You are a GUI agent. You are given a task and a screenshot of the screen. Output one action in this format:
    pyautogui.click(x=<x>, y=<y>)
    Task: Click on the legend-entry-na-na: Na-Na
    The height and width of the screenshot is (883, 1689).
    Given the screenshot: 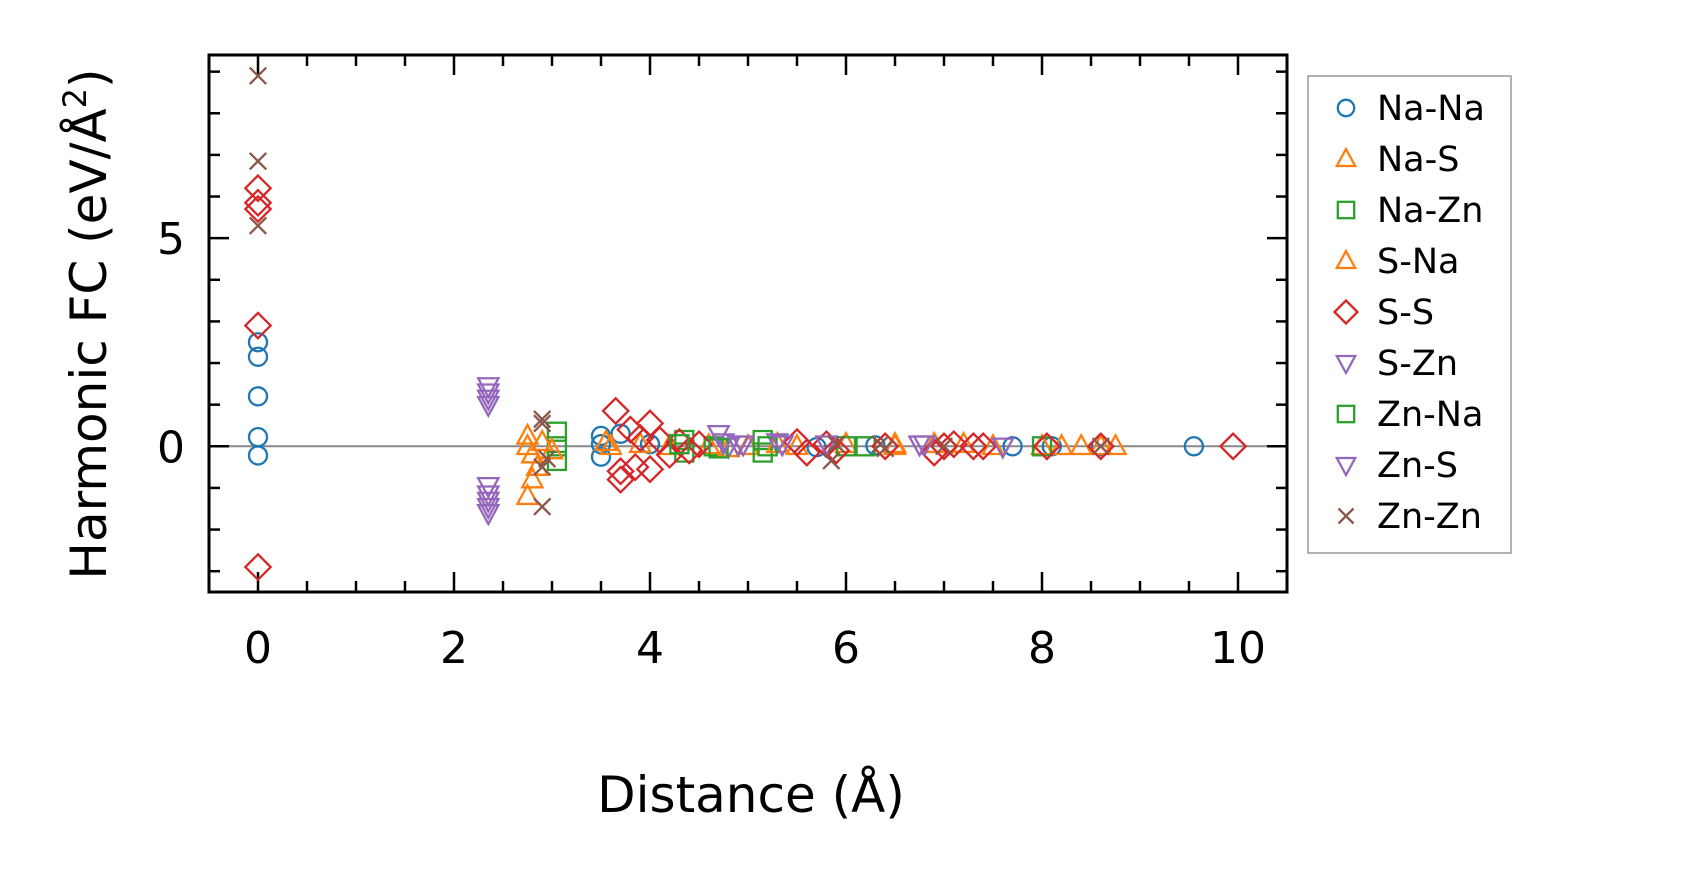 What is the action you would take?
    pyautogui.click(x=1410, y=109)
    